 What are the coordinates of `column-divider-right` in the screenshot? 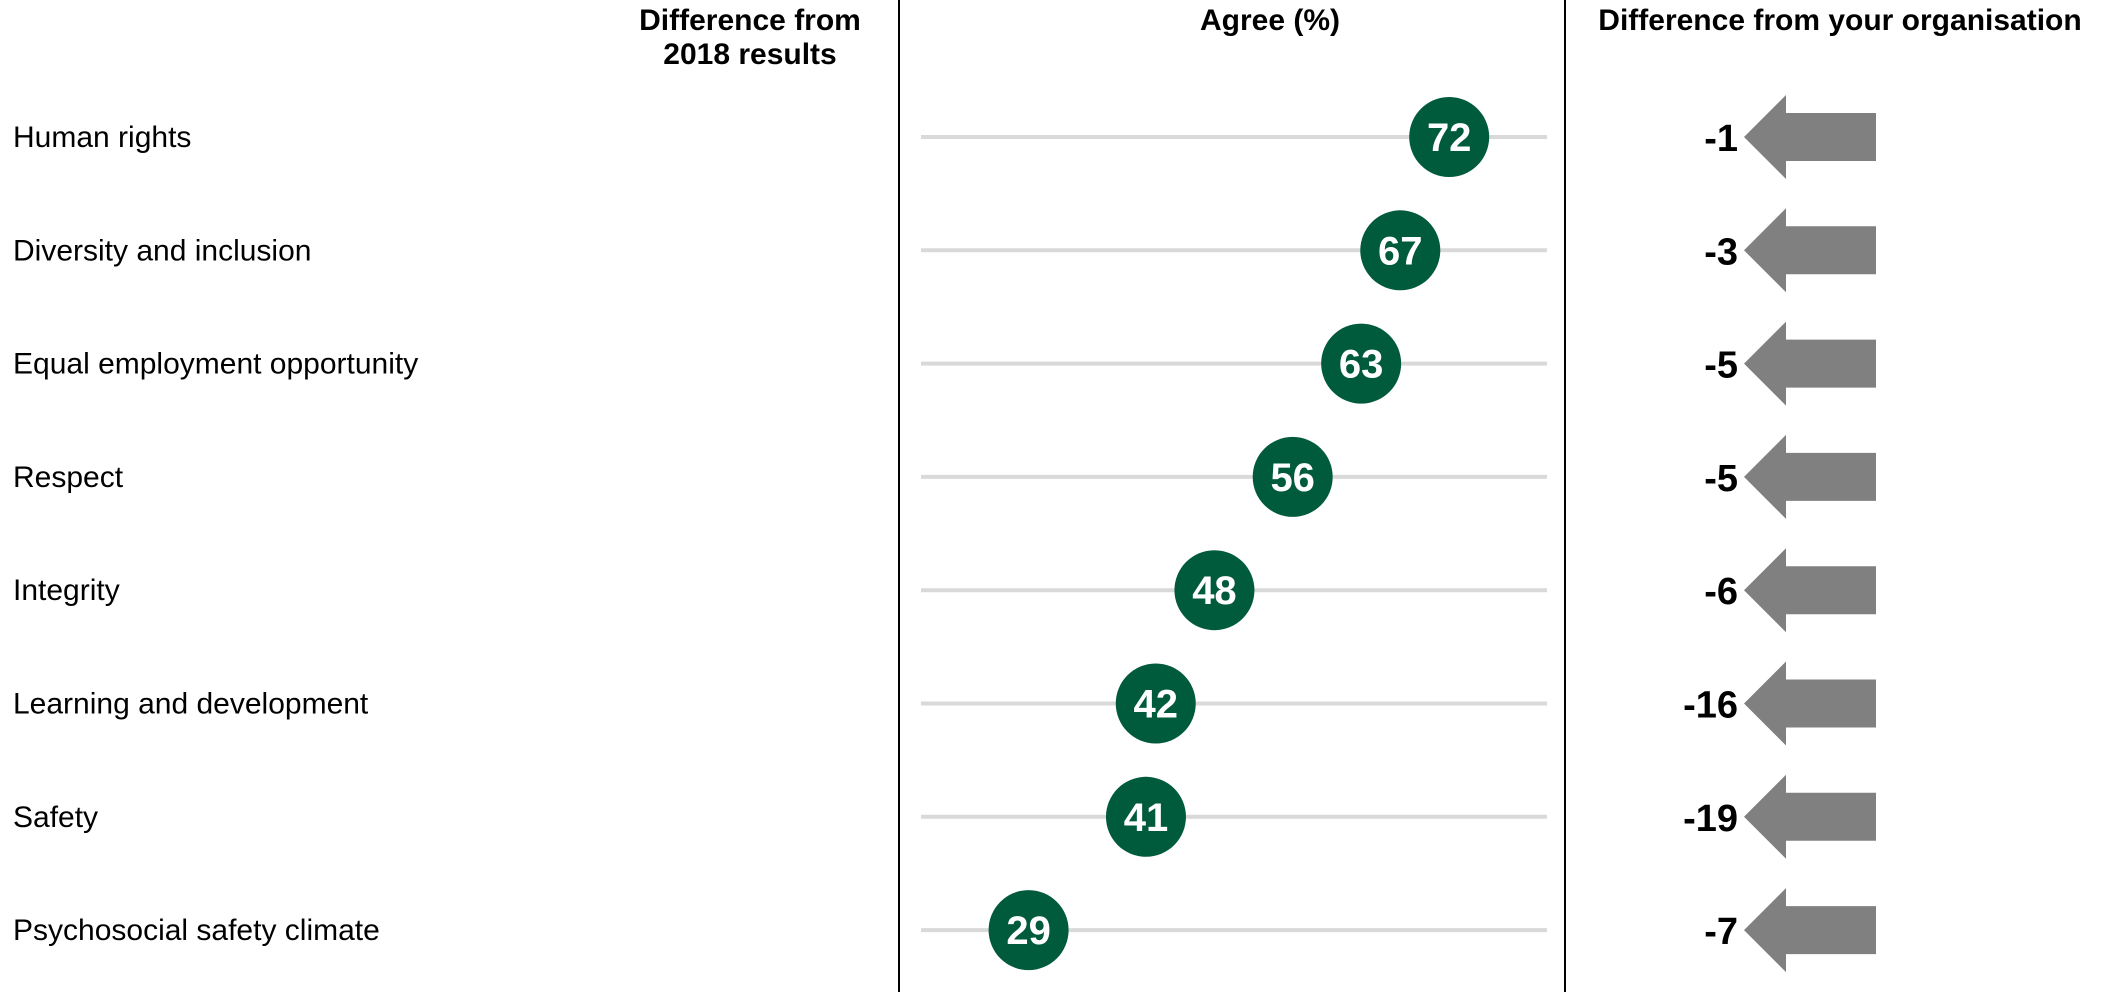 It's located at (1565, 496).